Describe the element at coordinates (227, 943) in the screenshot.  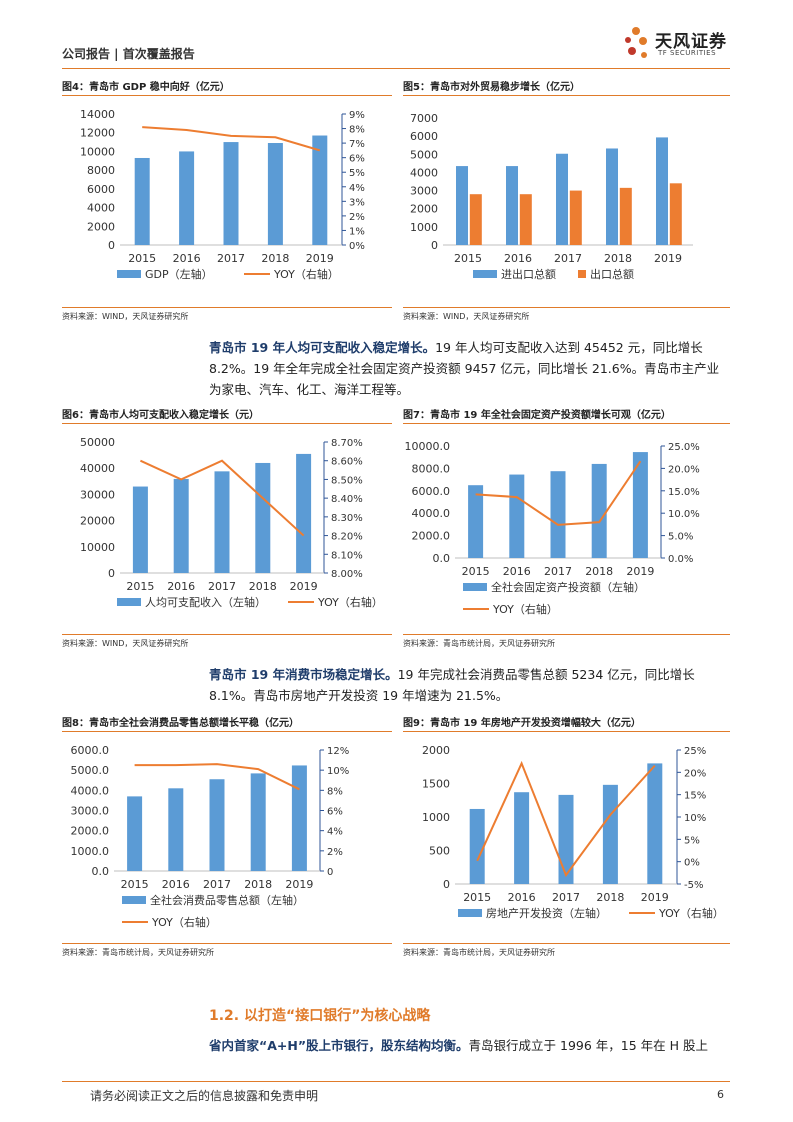
I see `figure-8-source-rule` at that location.